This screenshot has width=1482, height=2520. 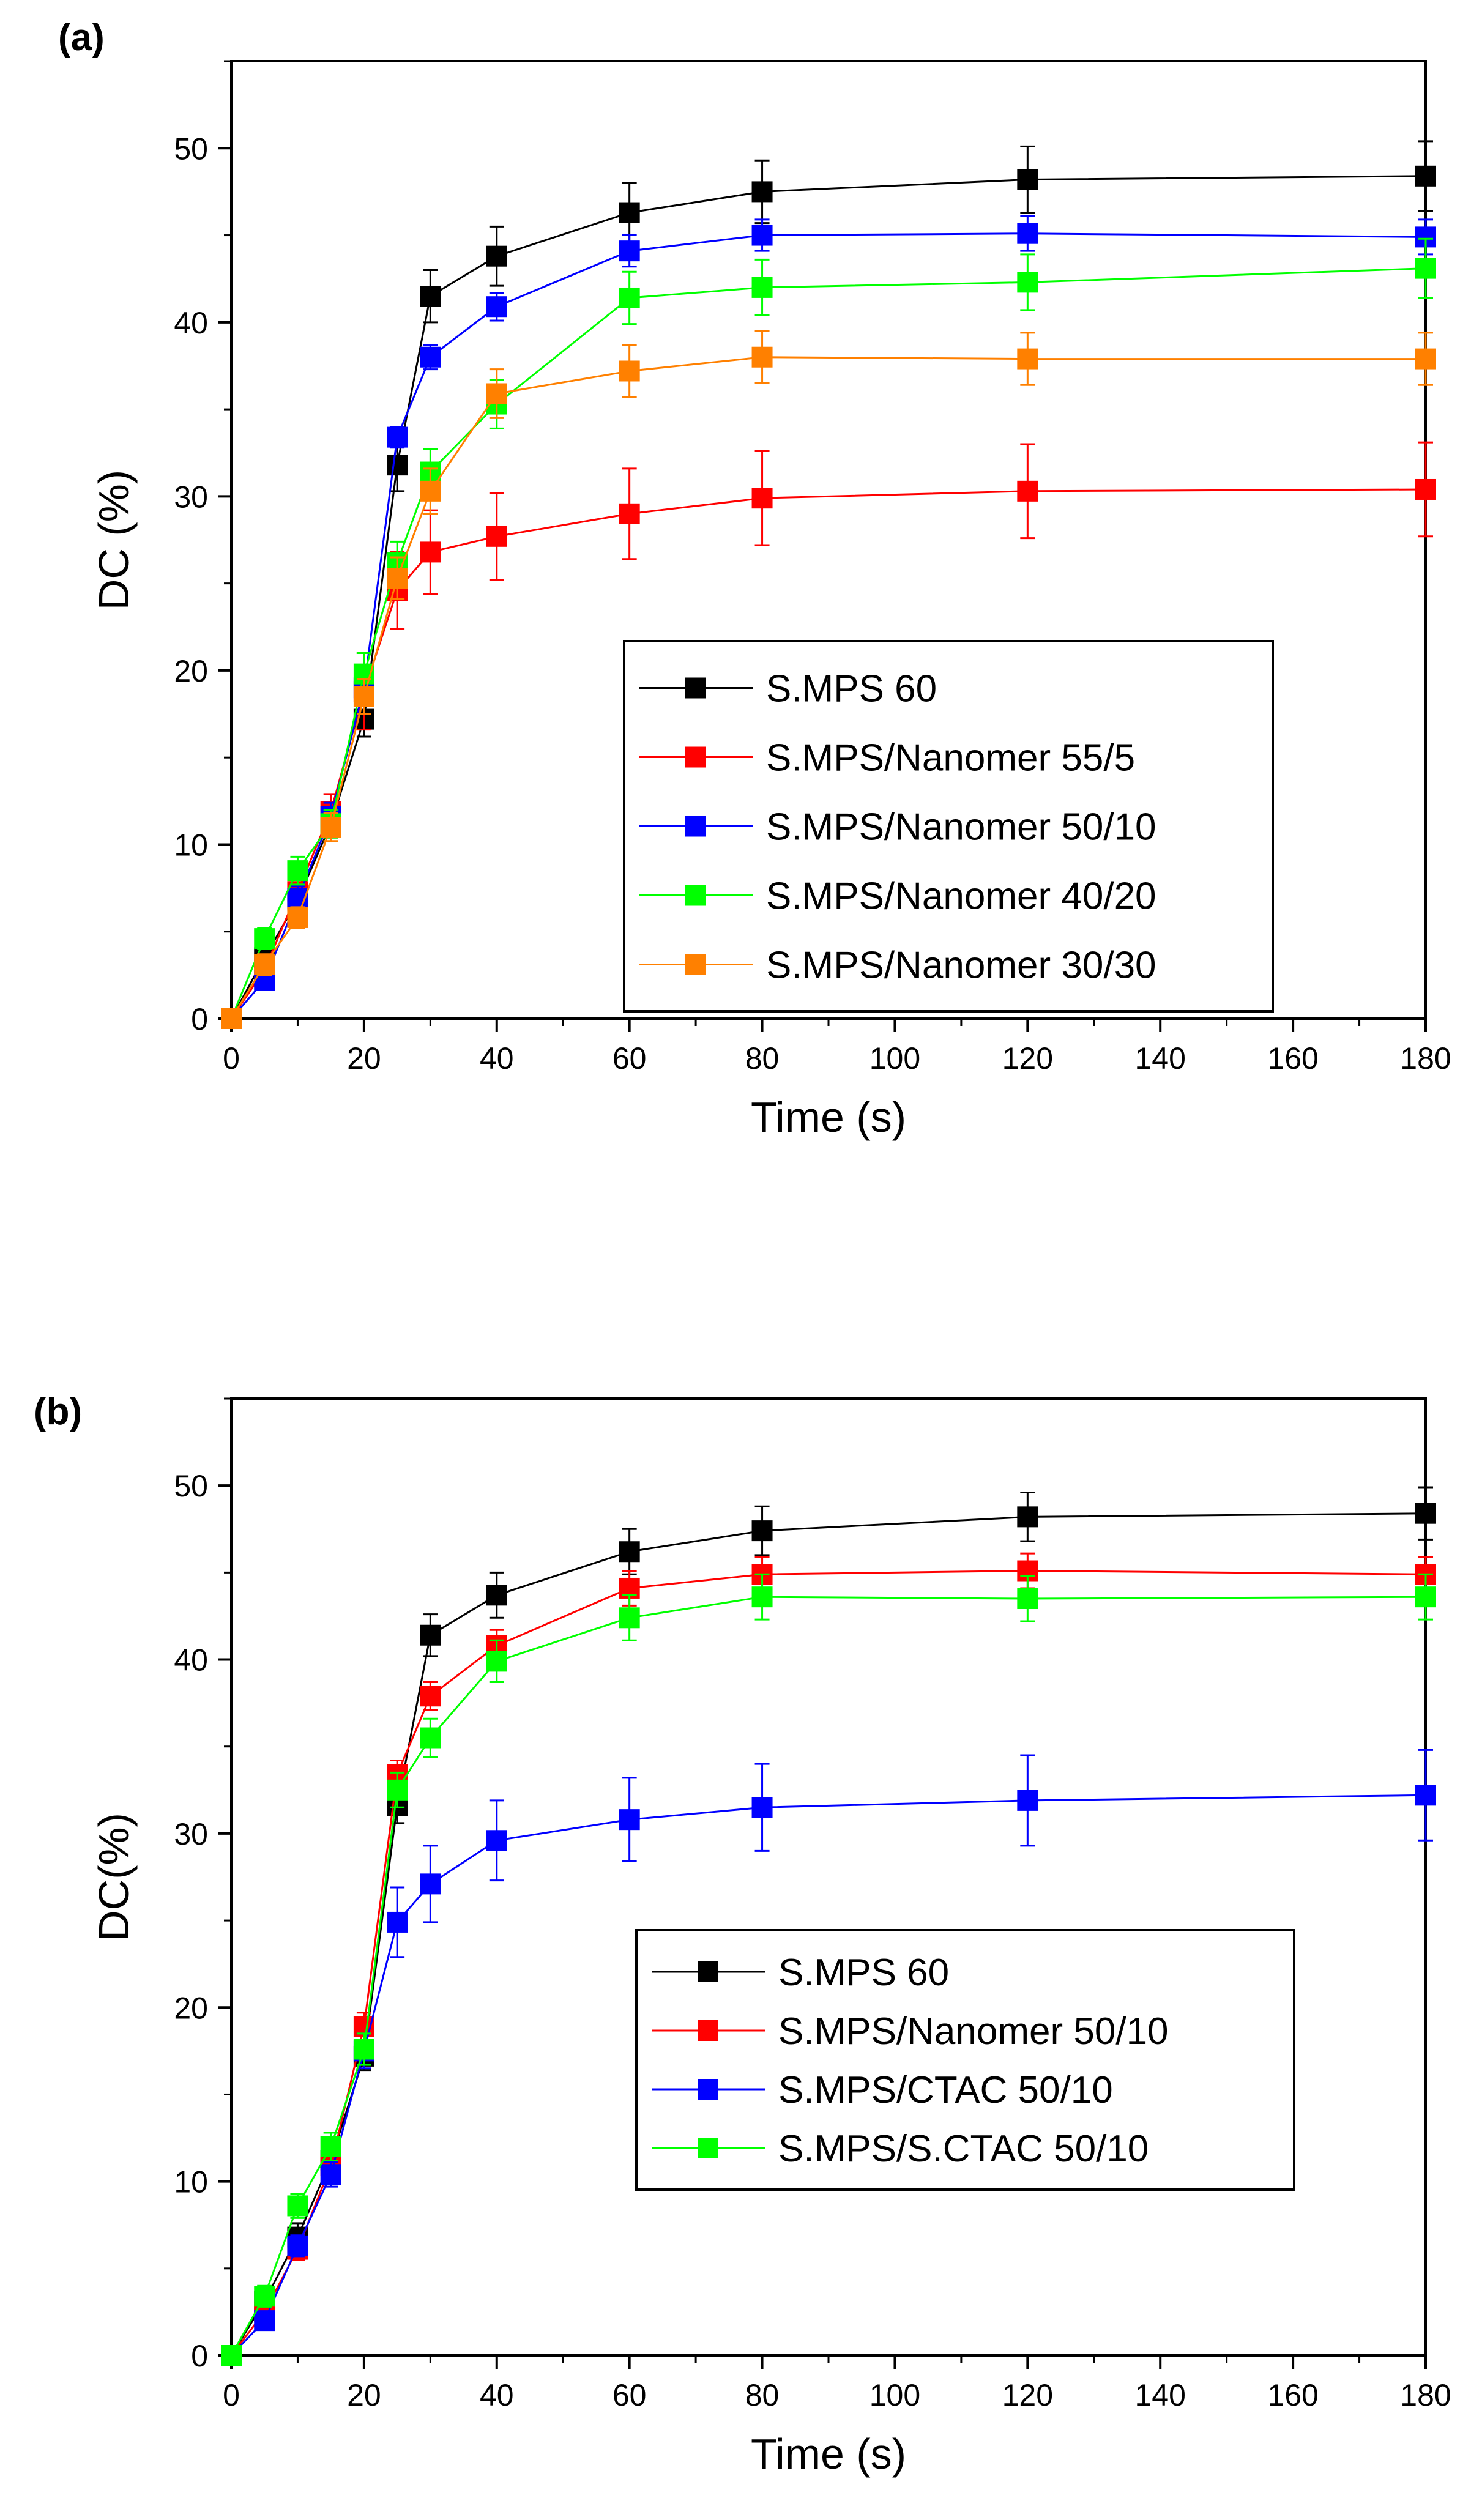 I want to click on legend-label: S.MPS/S.CTAC 50/10, so click(x=963, y=2149).